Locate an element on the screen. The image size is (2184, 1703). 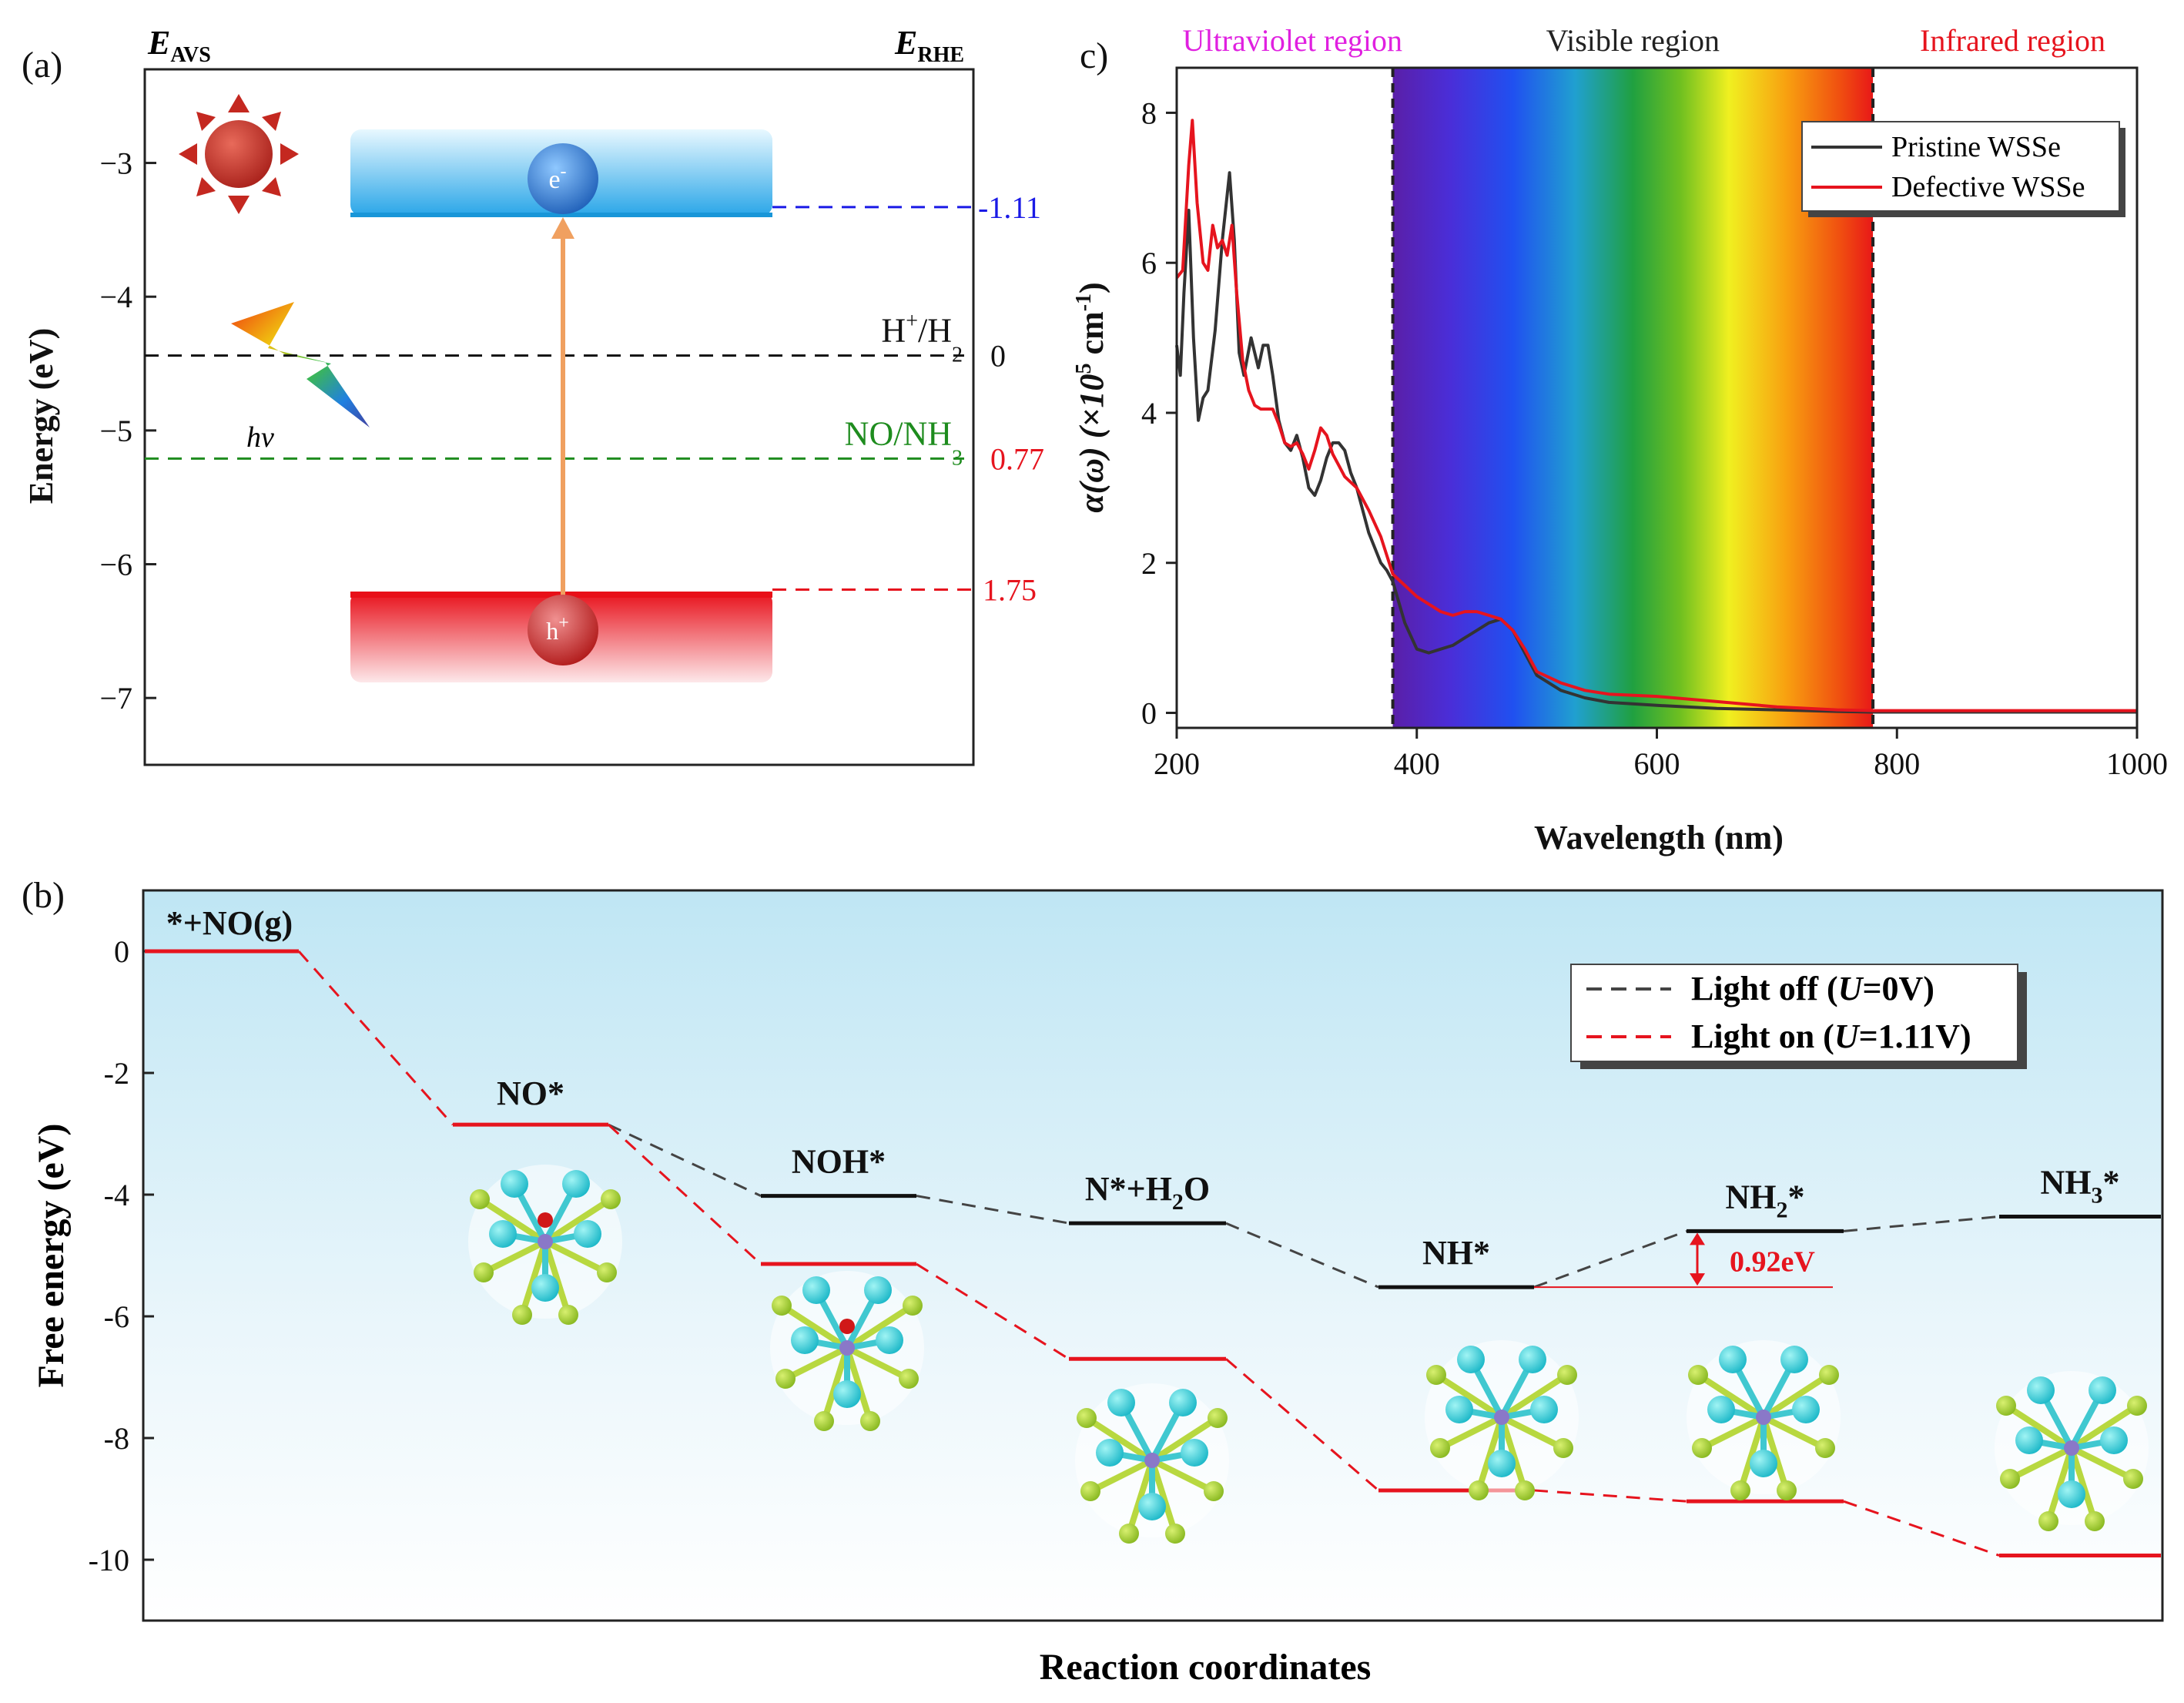
b-ytick-label-2: -4 is located at coordinates (116, 1195).